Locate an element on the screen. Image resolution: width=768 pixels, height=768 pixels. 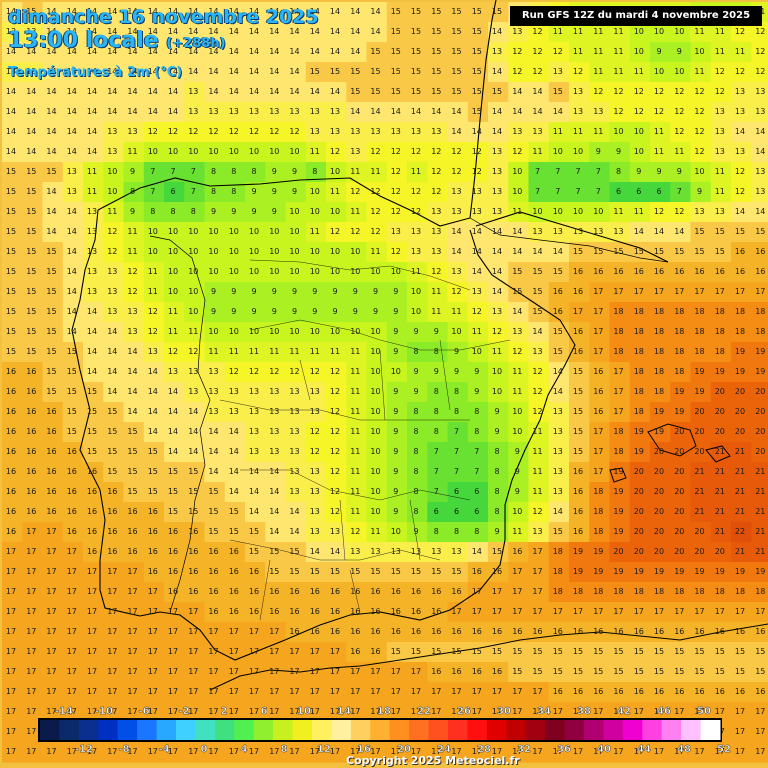
legend-label-bottom: 48 is located at coordinates (684, 749).